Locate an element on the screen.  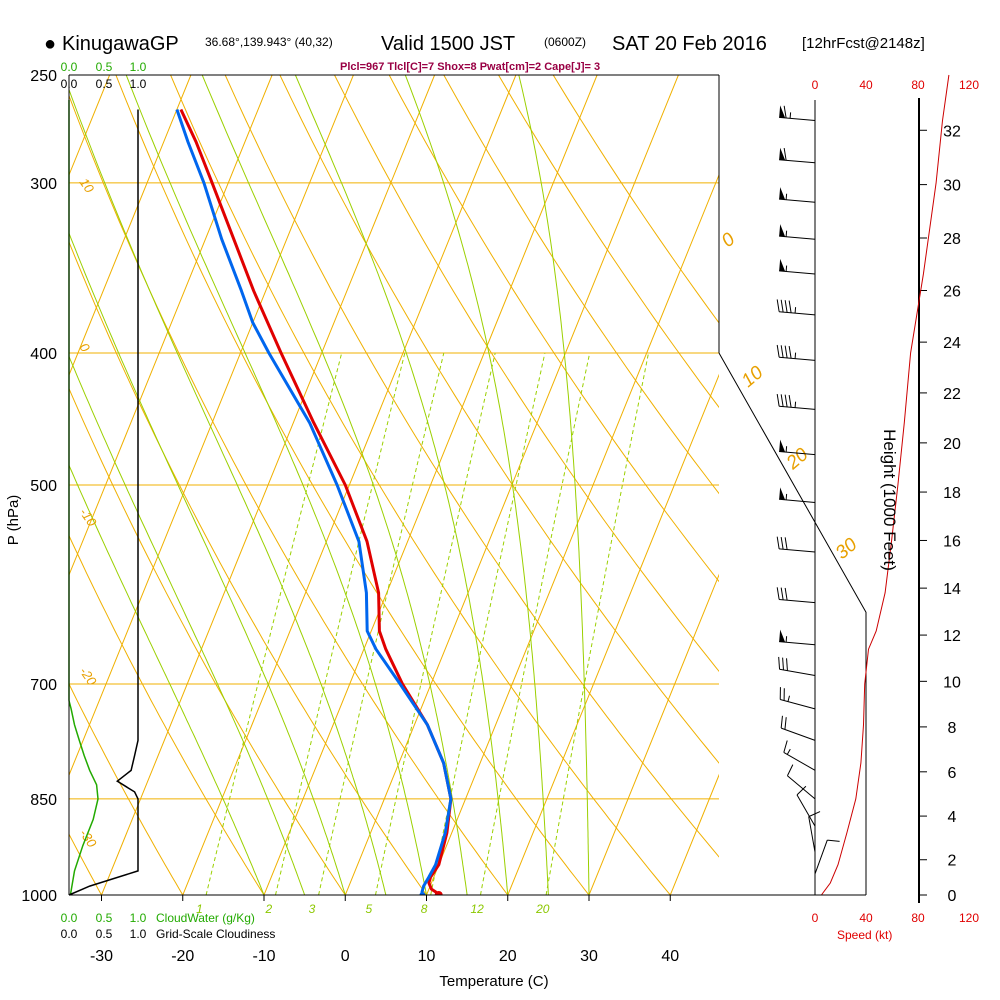
speed-tick-top: 120 is located at coordinates (969, 85).